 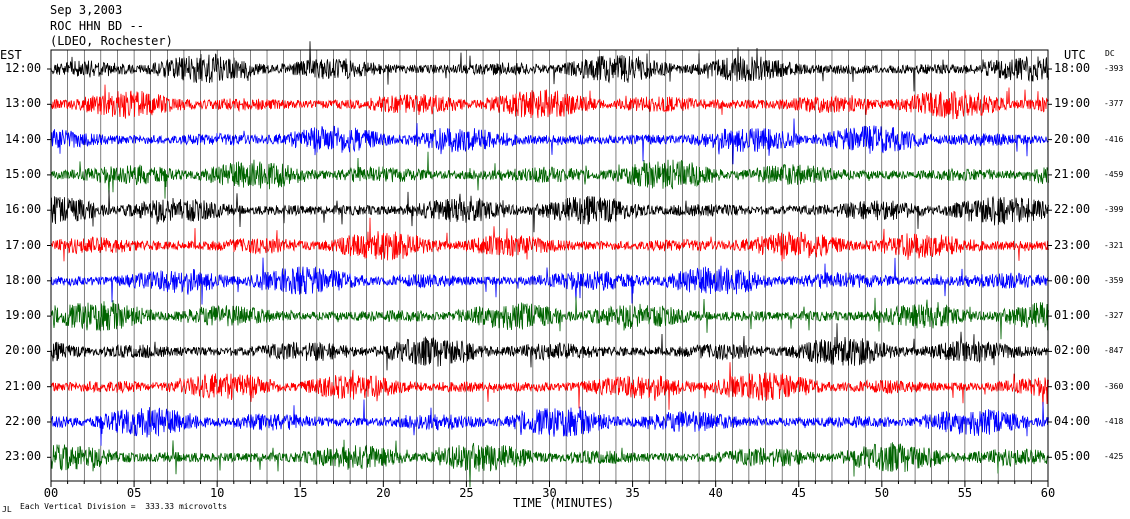 What do you see at coordinates (23, 209) in the screenshot?
I see `est-hour-label: 16:00` at bounding box center [23, 209].